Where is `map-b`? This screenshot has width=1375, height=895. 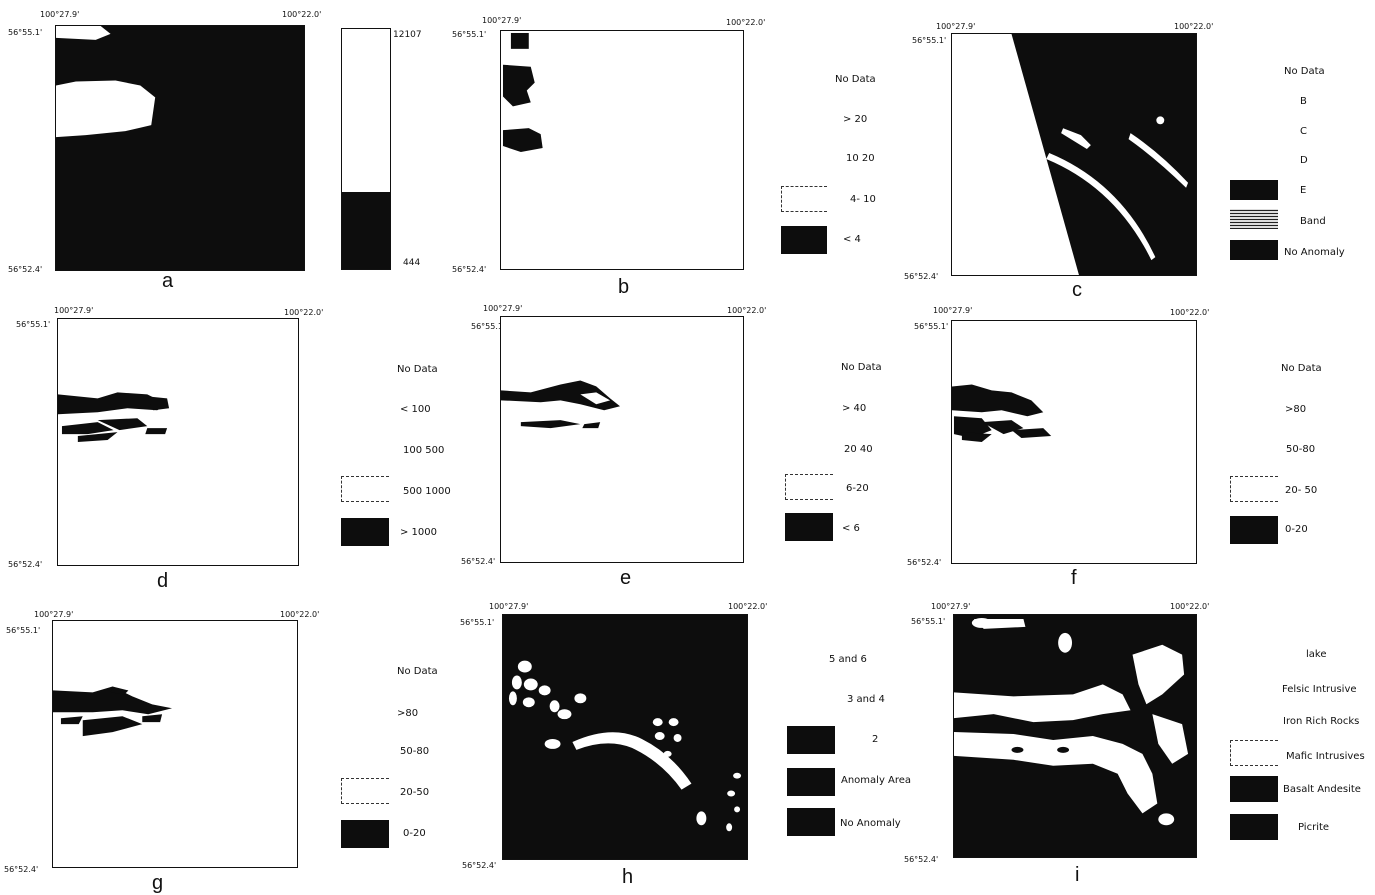
map-b is located at coordinates (622, 150).